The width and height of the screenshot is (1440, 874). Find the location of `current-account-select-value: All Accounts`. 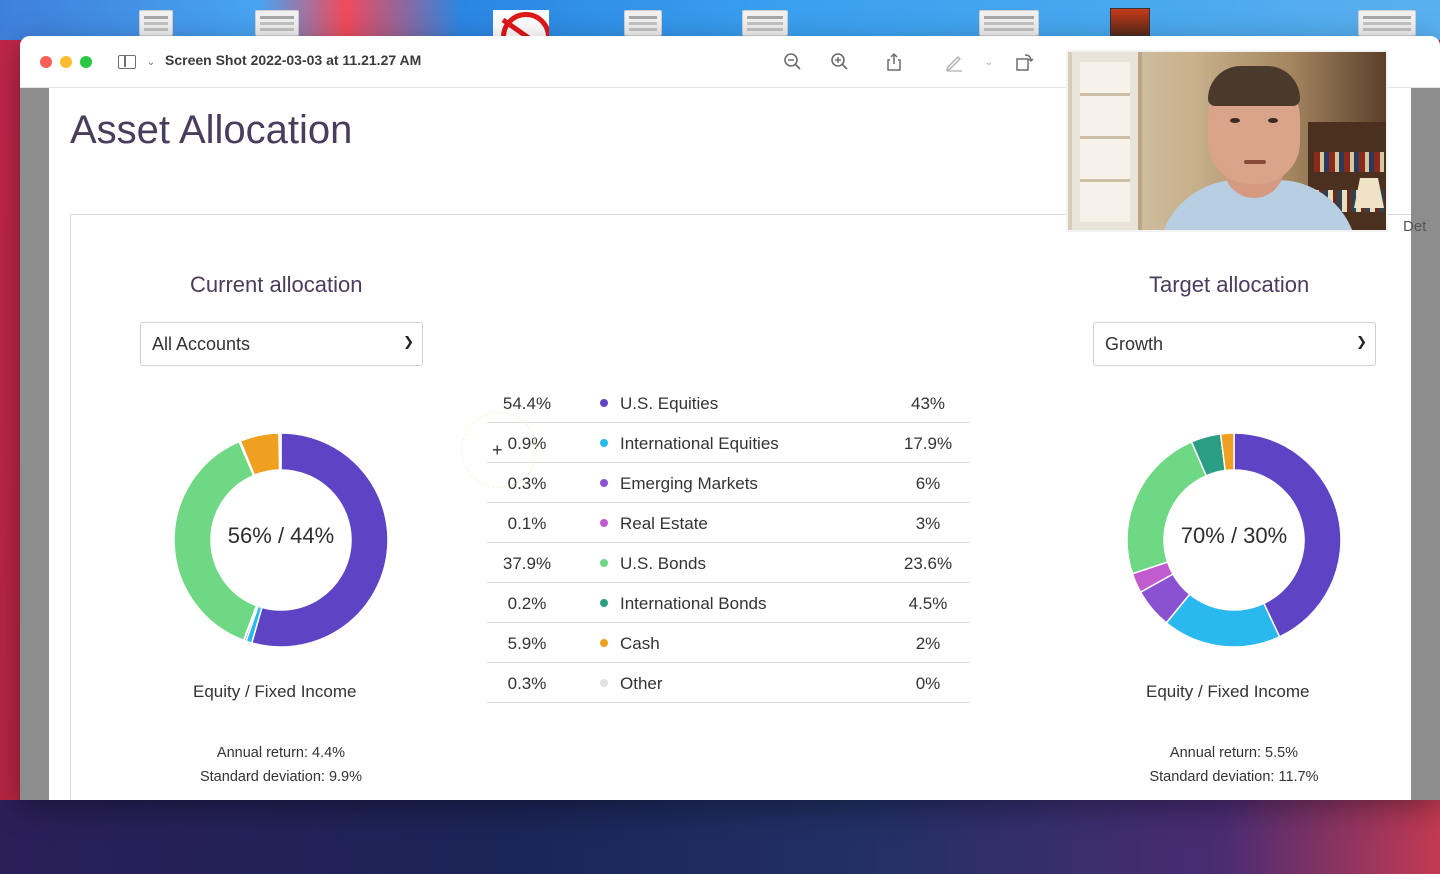

current-account-select-value: All Accounts is located at coordinates (201, 344).